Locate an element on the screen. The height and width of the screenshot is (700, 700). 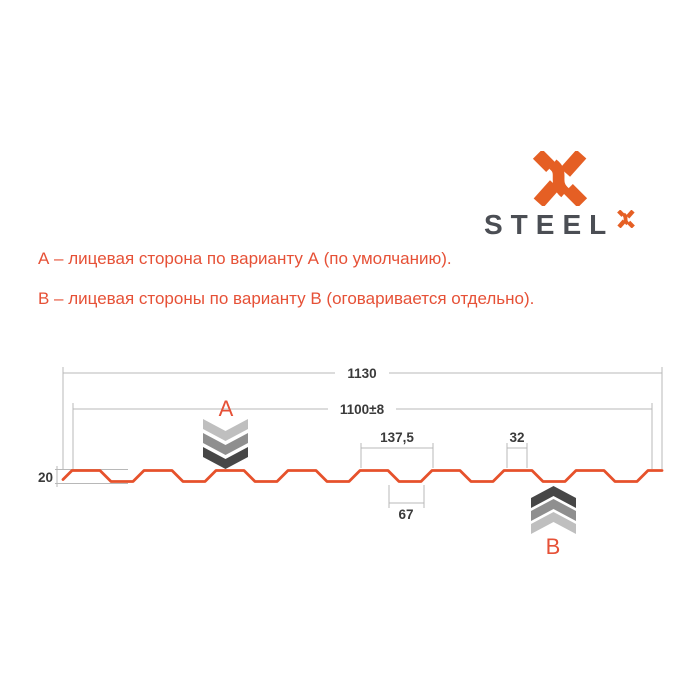
dim-rib-top-label: 32 is located at coordinates (516, 437).